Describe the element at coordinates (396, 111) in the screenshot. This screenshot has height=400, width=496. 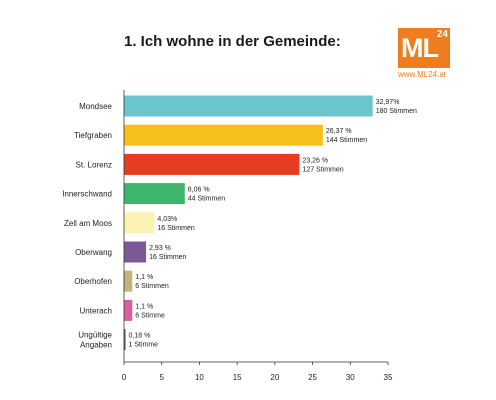
I see `data-label-votes: 180 Stimmen` at that location.